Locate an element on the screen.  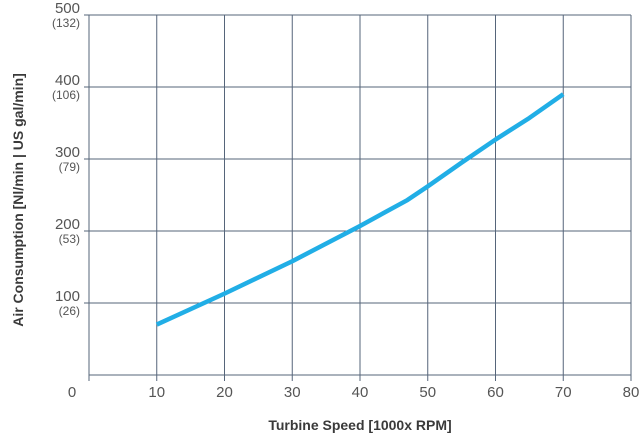
x-tick-labels: 0 10 20 30 40 50 60 70 80 is located at coordinates (354, 392).